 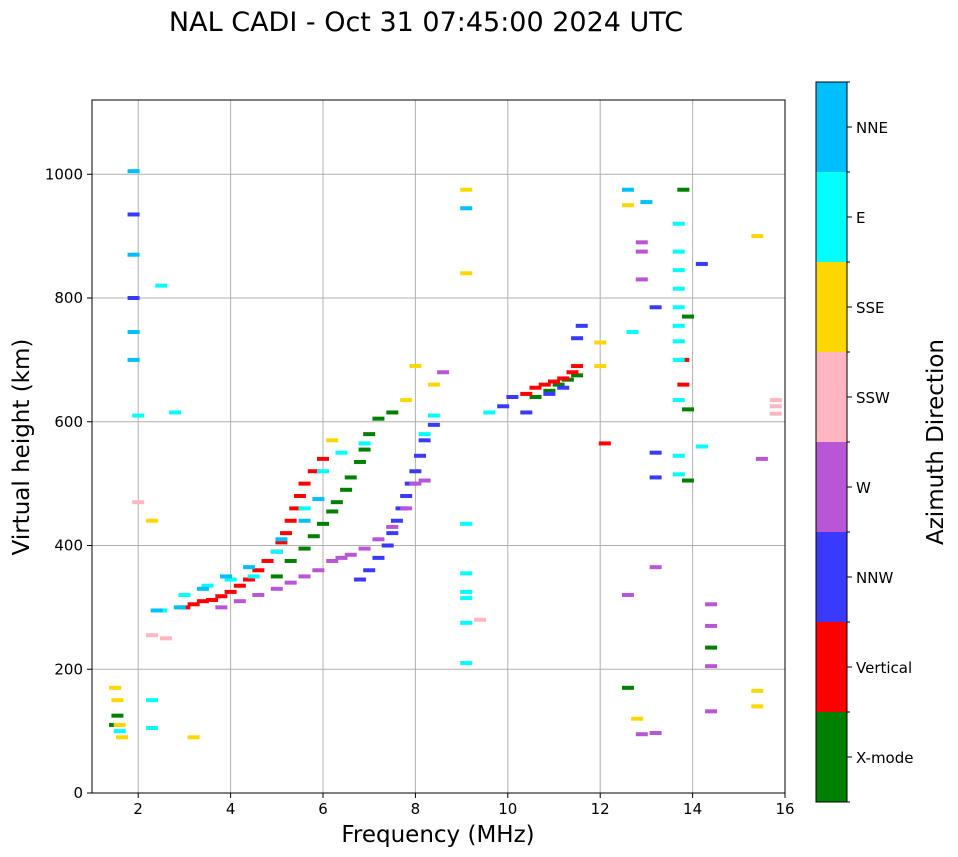 What do you see at coordinates (870, 308) in the screenshot?
I see `colorbar-tick-label: SSE` at bounding box center [870, 308].